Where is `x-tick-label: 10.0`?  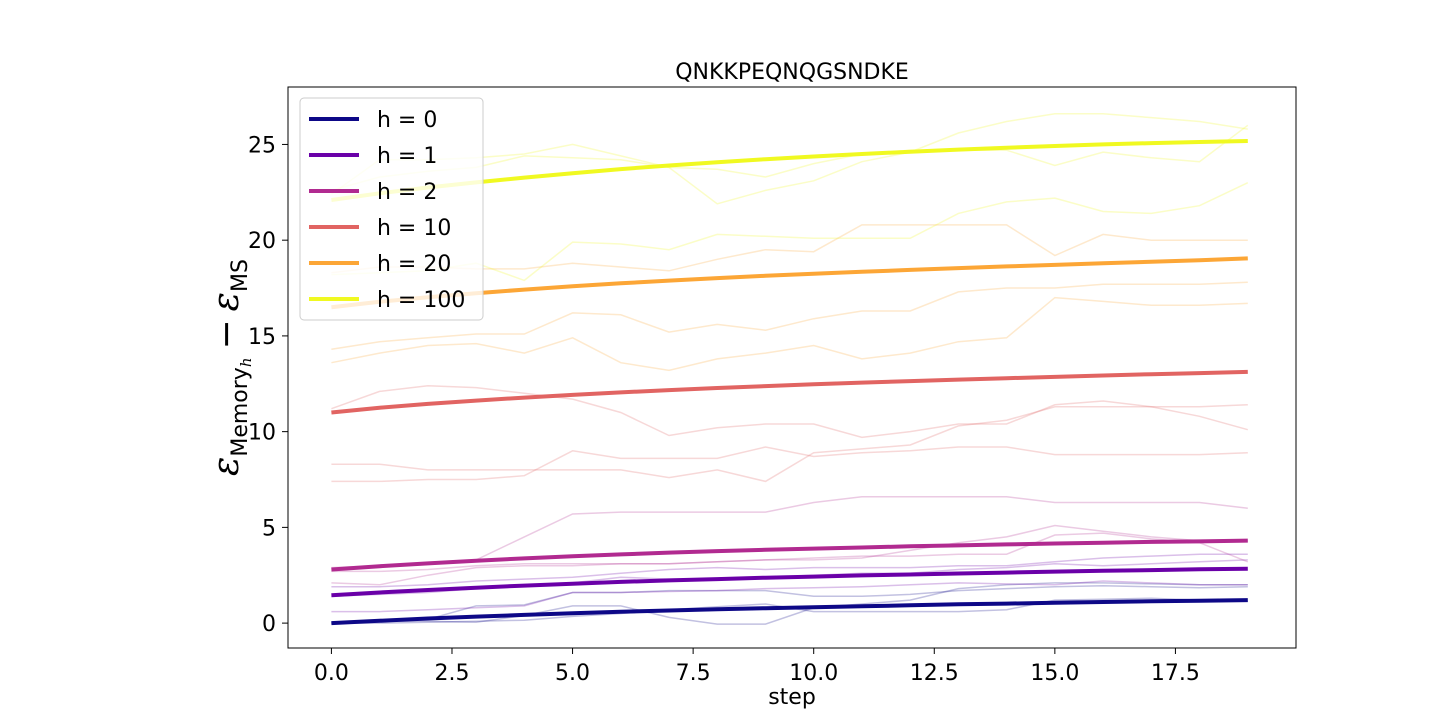
x-tick-label: 10.0 is located at coordinates (813, 673).